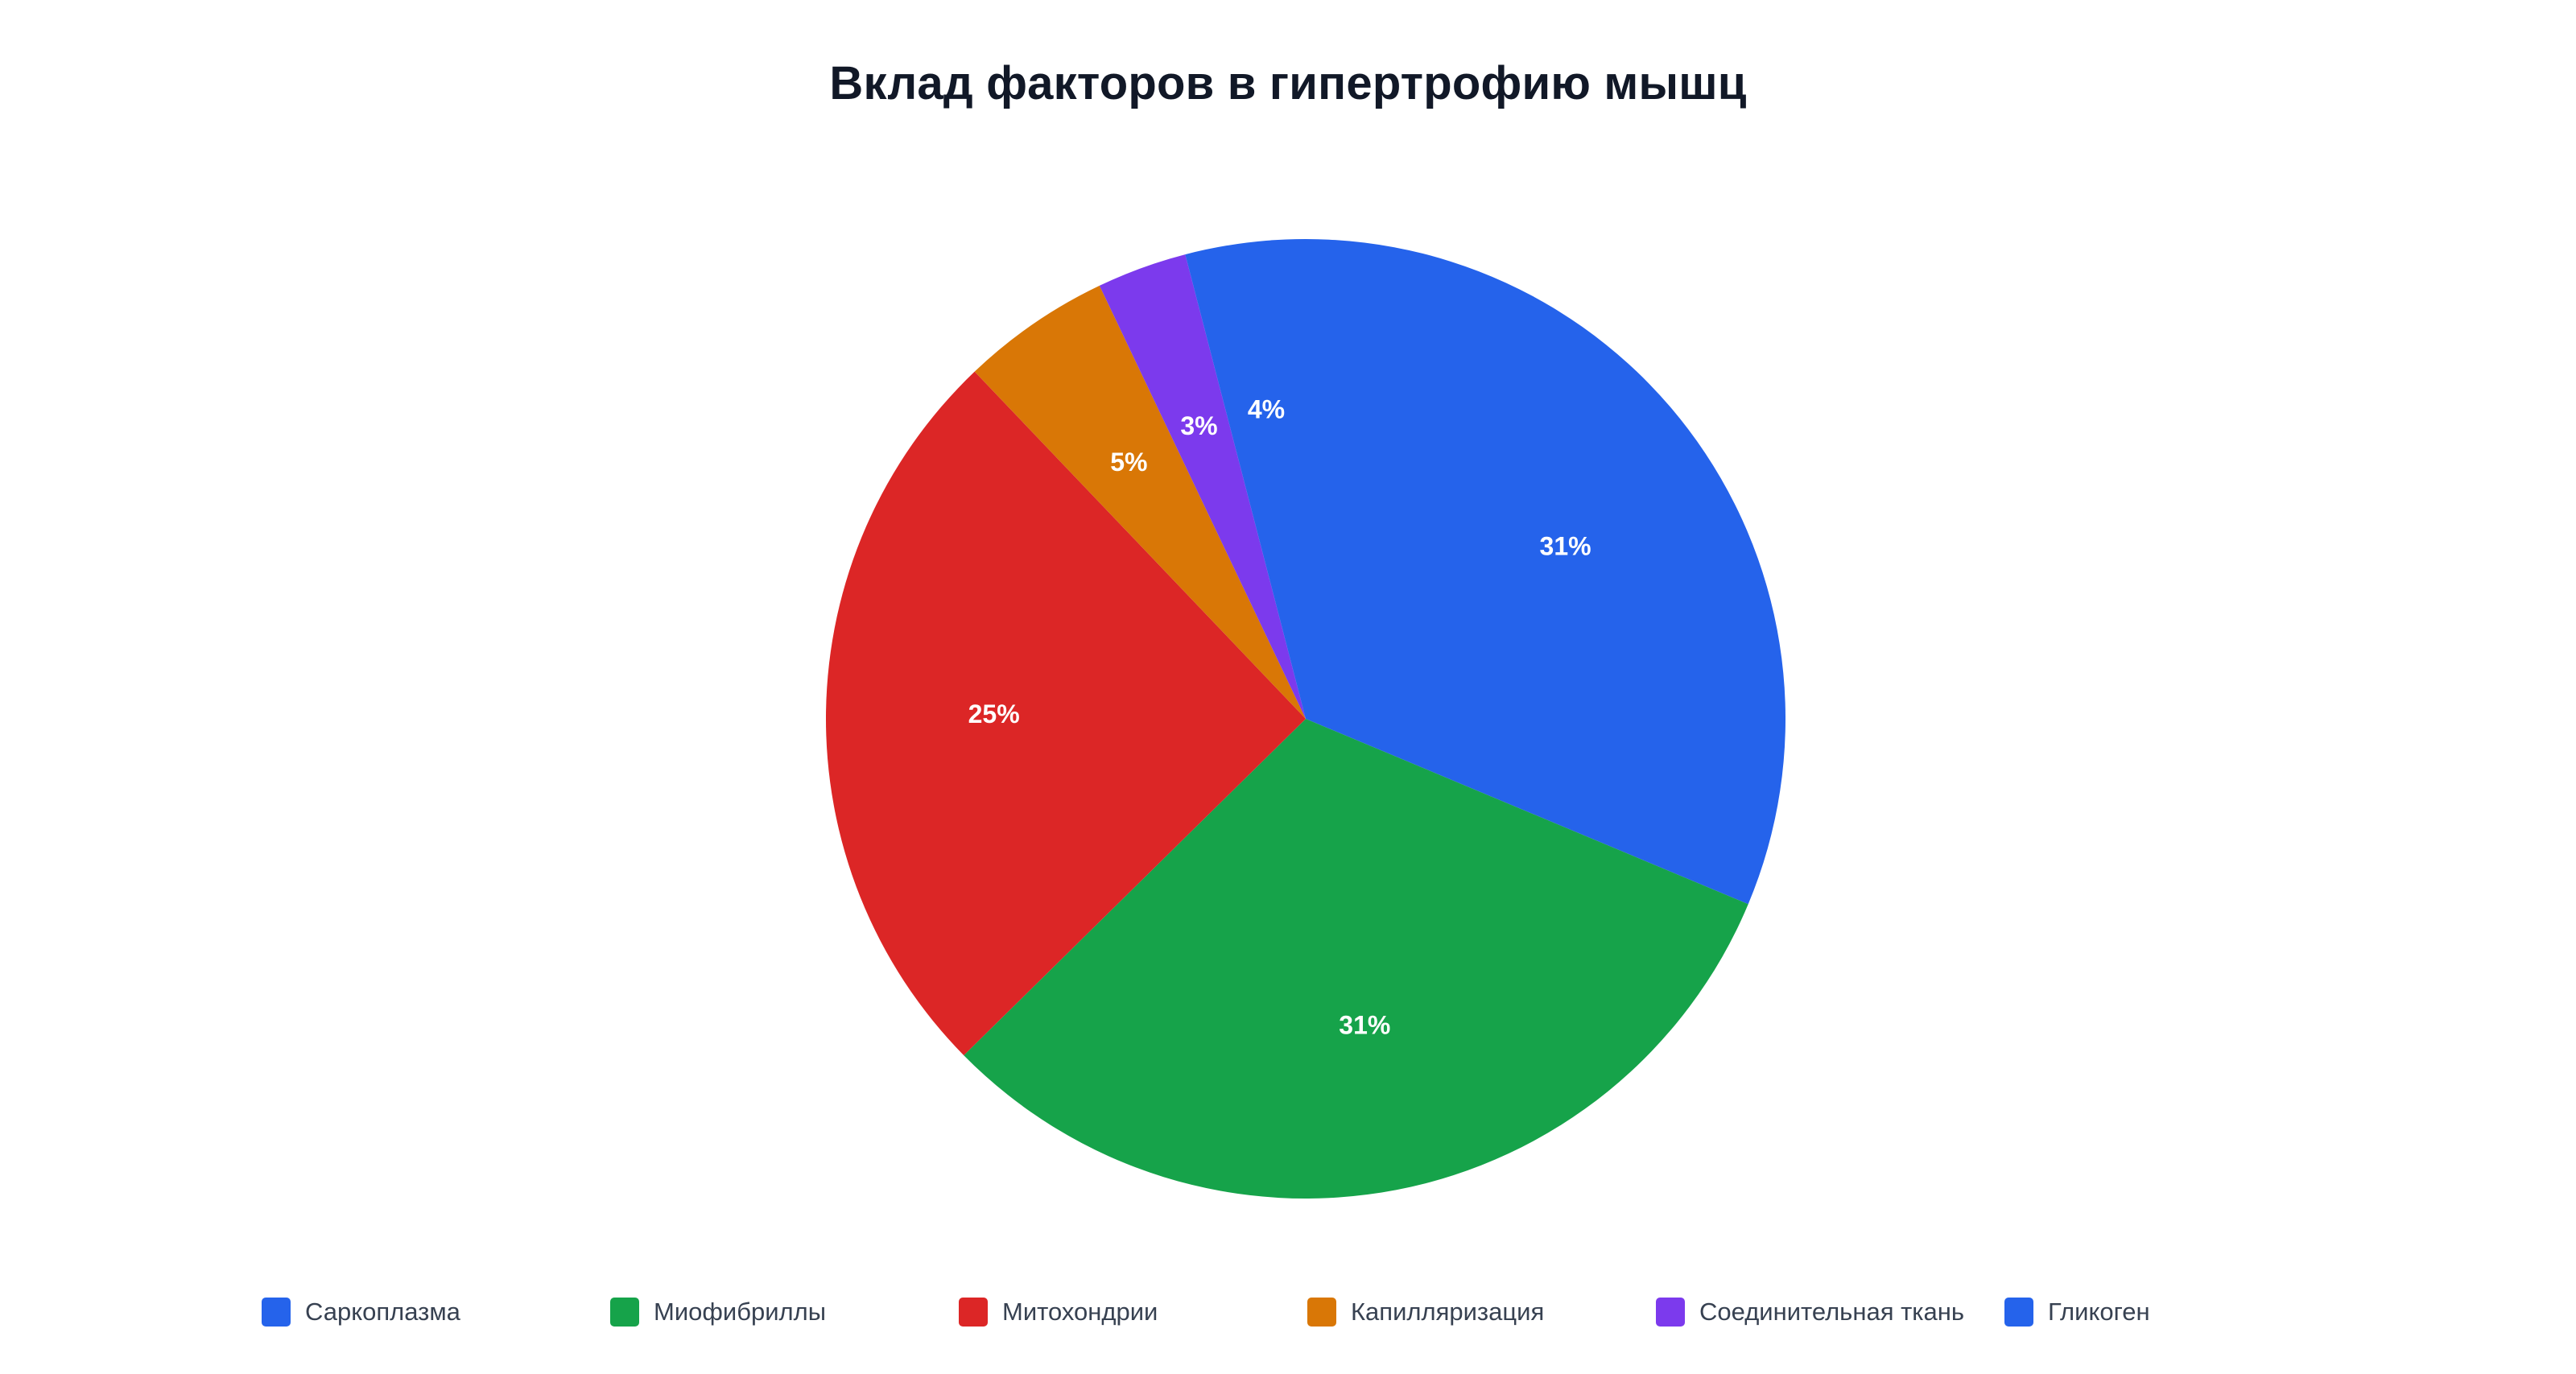  What do you see at coordinates (740, 1312) in the screenshot?
I see `legend-label: Миофибриллы` at bounding box center [740, 1312].